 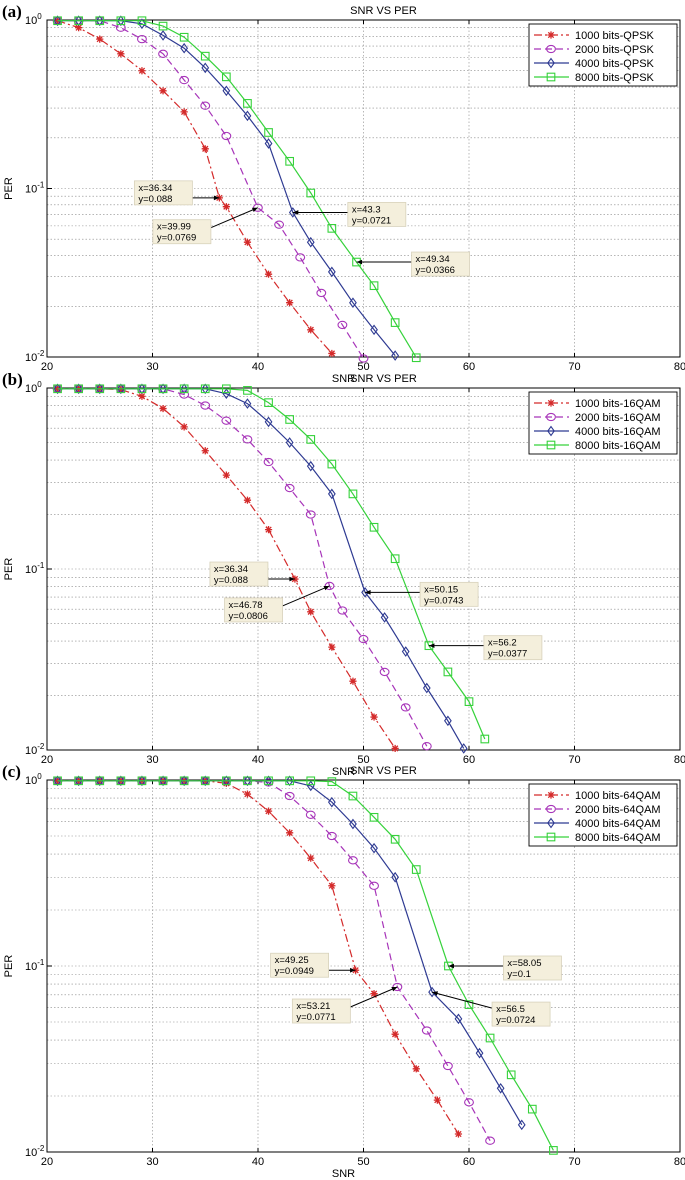 I want to click on legend-entry: 8000 bits-64QAM, so click(x=618, y=838).